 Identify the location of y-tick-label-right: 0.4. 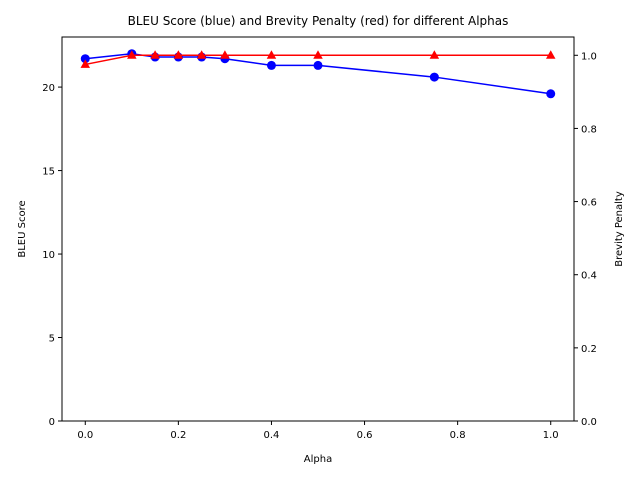
(589, 276).